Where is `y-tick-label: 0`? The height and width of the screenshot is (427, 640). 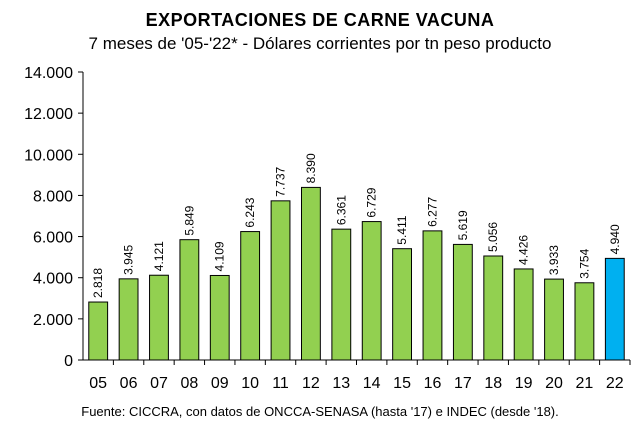 y-tick-label: 0 is located at coordinates (68, 361).